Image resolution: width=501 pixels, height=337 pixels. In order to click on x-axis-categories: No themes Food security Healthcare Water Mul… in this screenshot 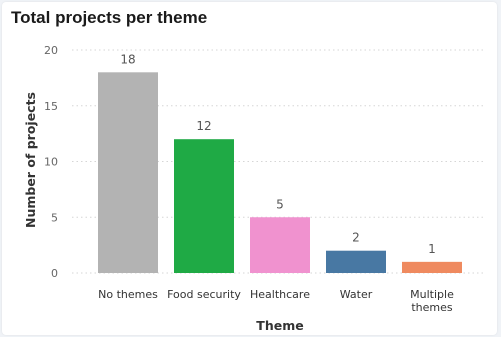, I will do `click(276, 301)`.